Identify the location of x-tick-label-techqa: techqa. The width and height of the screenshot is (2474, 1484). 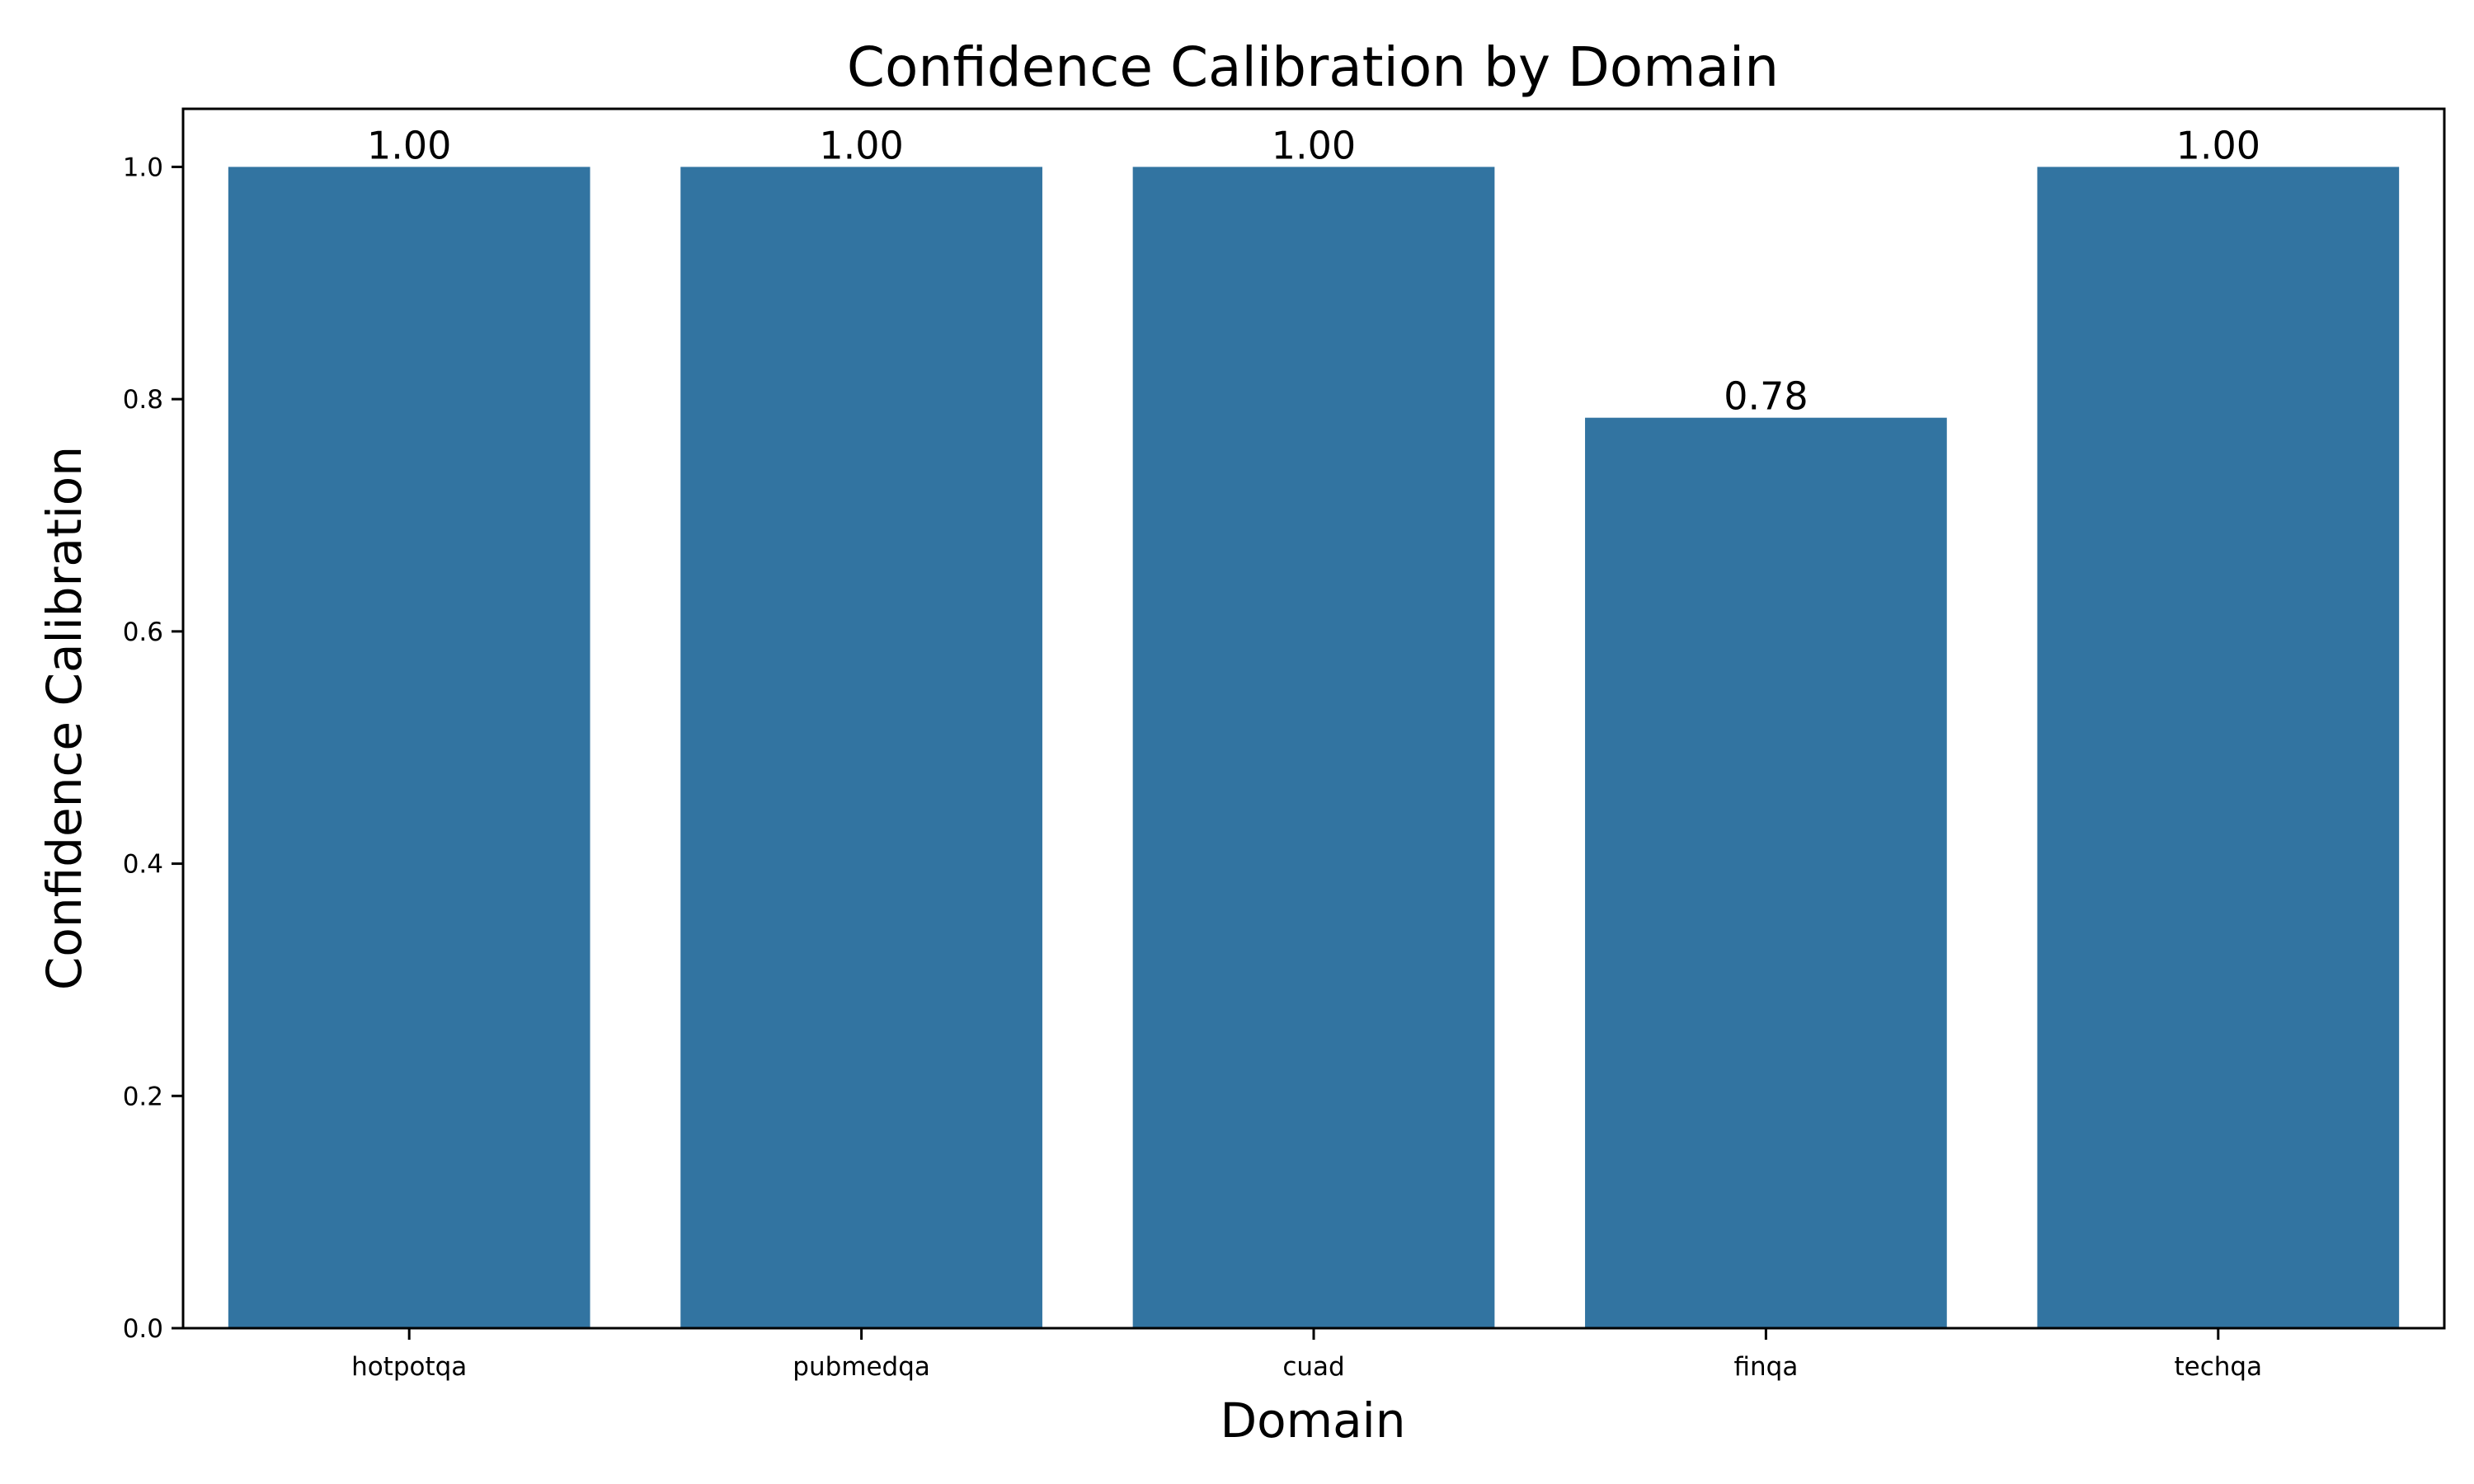
(2219, 1367).